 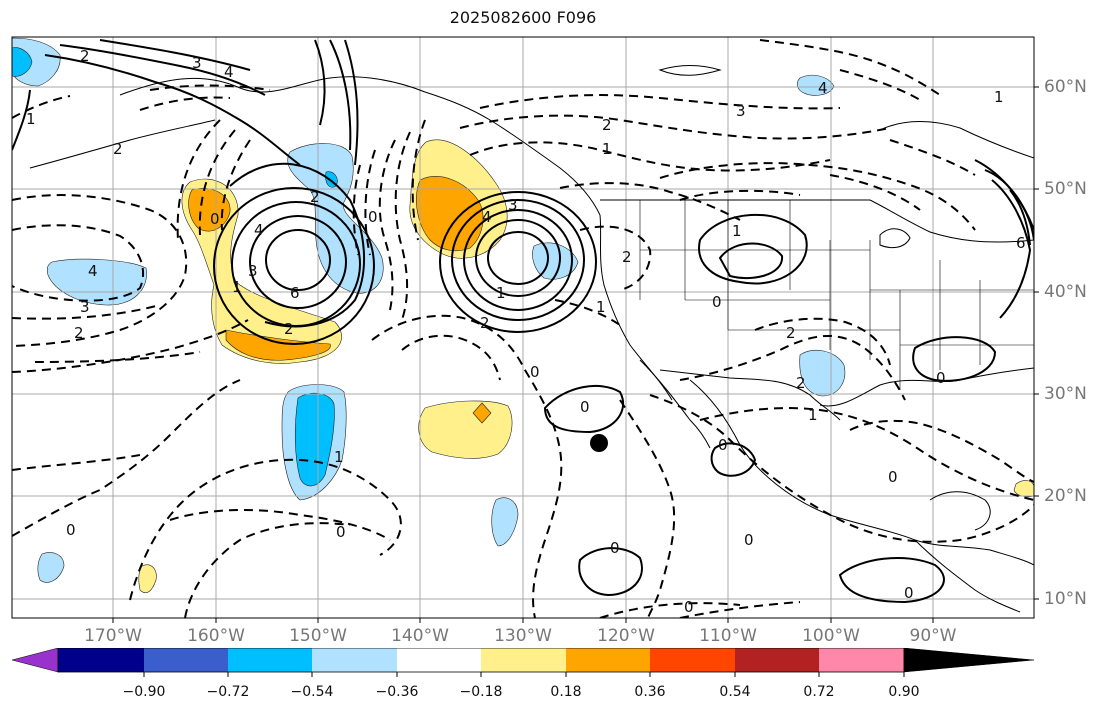 What do you see at coordinates (926, 387) in the screenshot?
I see `gulf-coast` at bounding box center [926, 387].